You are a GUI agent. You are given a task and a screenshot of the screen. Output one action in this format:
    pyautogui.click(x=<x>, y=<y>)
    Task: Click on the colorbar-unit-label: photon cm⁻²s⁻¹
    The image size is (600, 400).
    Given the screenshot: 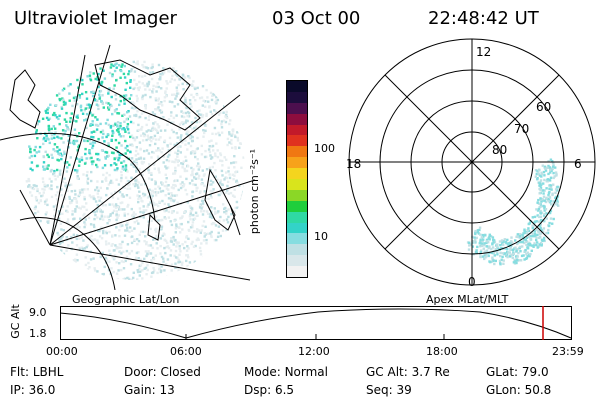 What is the action you would take?
    pyautogui.click(x=255, y=191)
    